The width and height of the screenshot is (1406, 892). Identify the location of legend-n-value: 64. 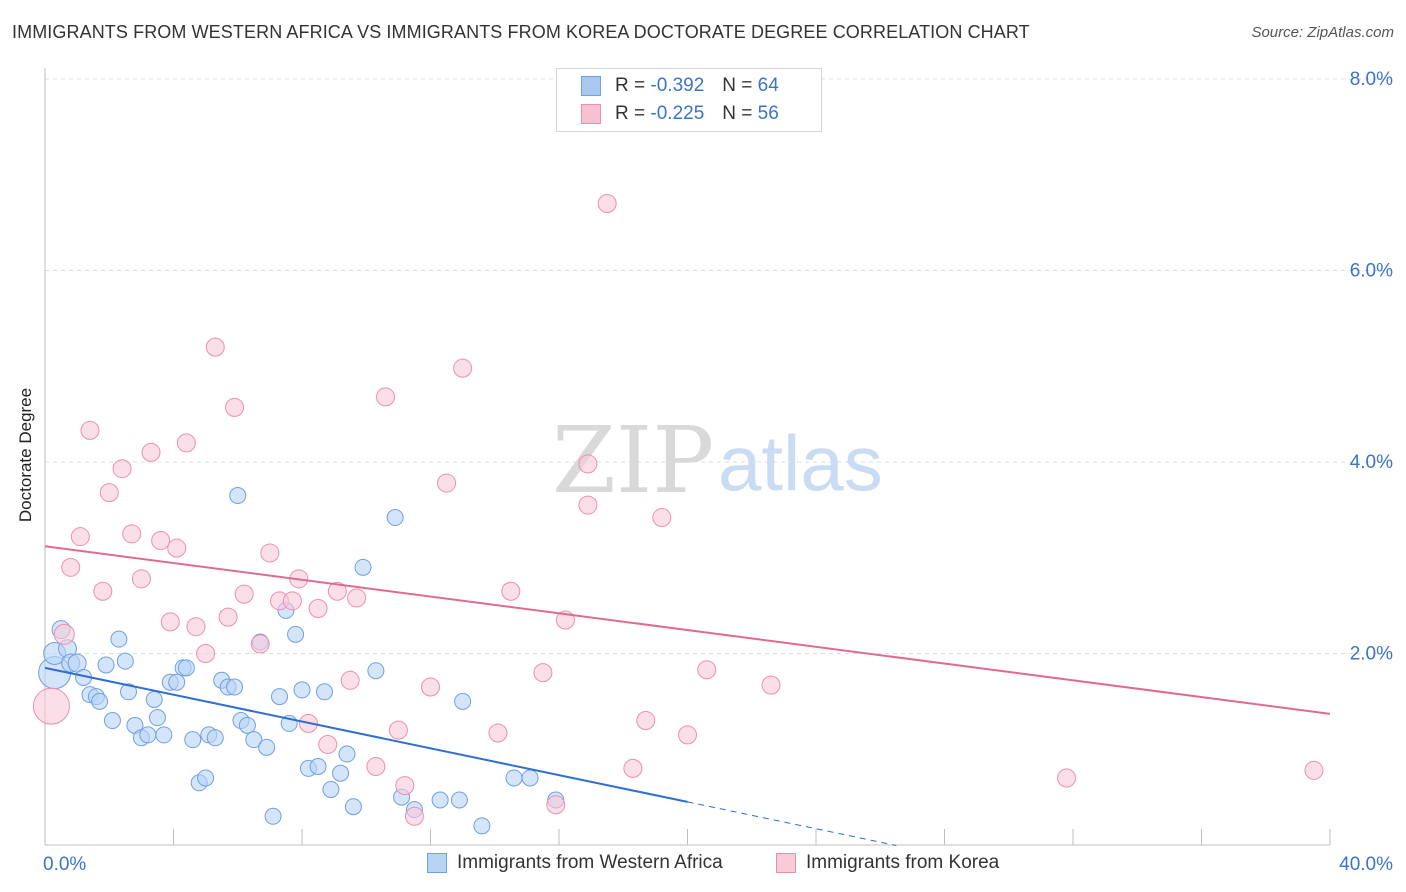
(768, 85).